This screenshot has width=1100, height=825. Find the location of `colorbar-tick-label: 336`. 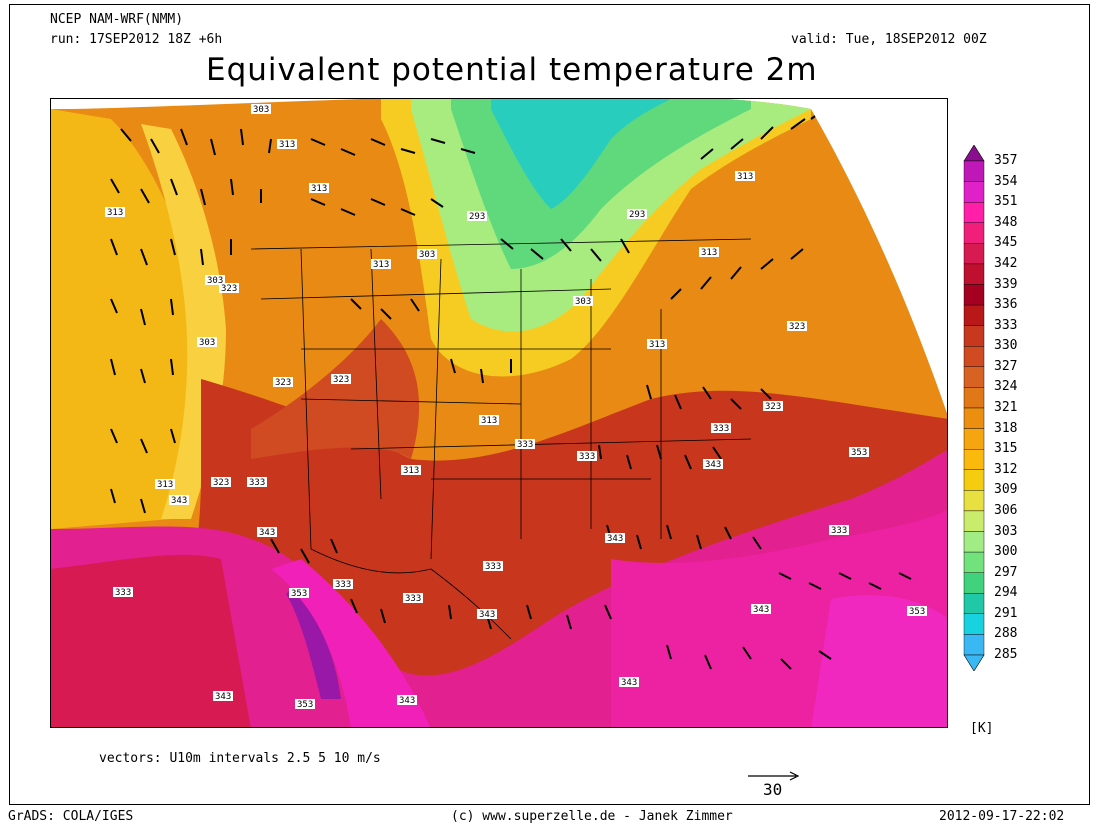

colorbar-tick-label: 336 is located at coordinates (1006, 305).